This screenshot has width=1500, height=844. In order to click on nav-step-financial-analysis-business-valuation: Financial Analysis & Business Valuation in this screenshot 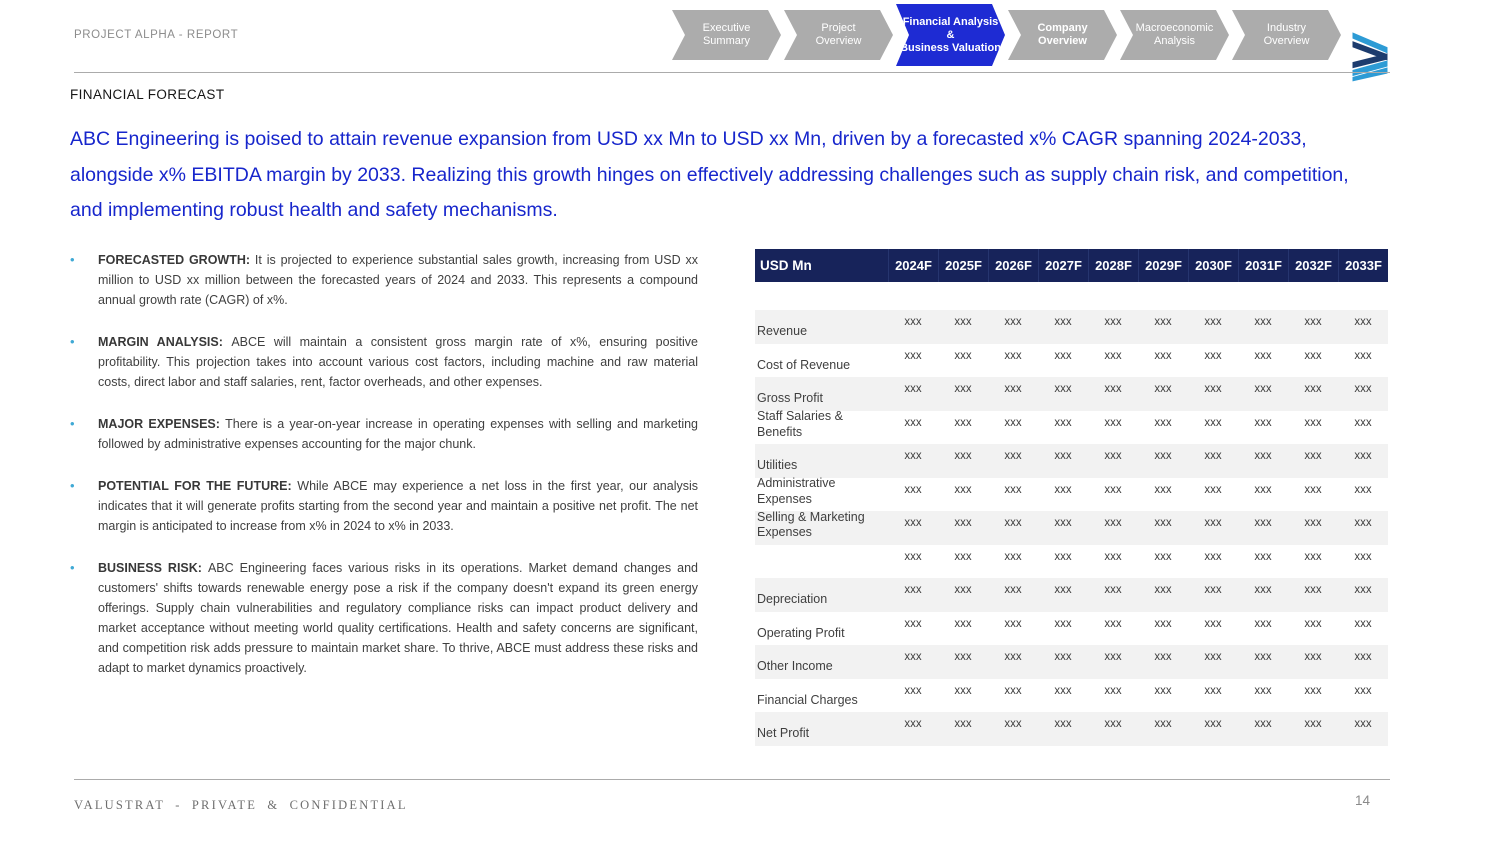, I will do `click(950, 35)`.